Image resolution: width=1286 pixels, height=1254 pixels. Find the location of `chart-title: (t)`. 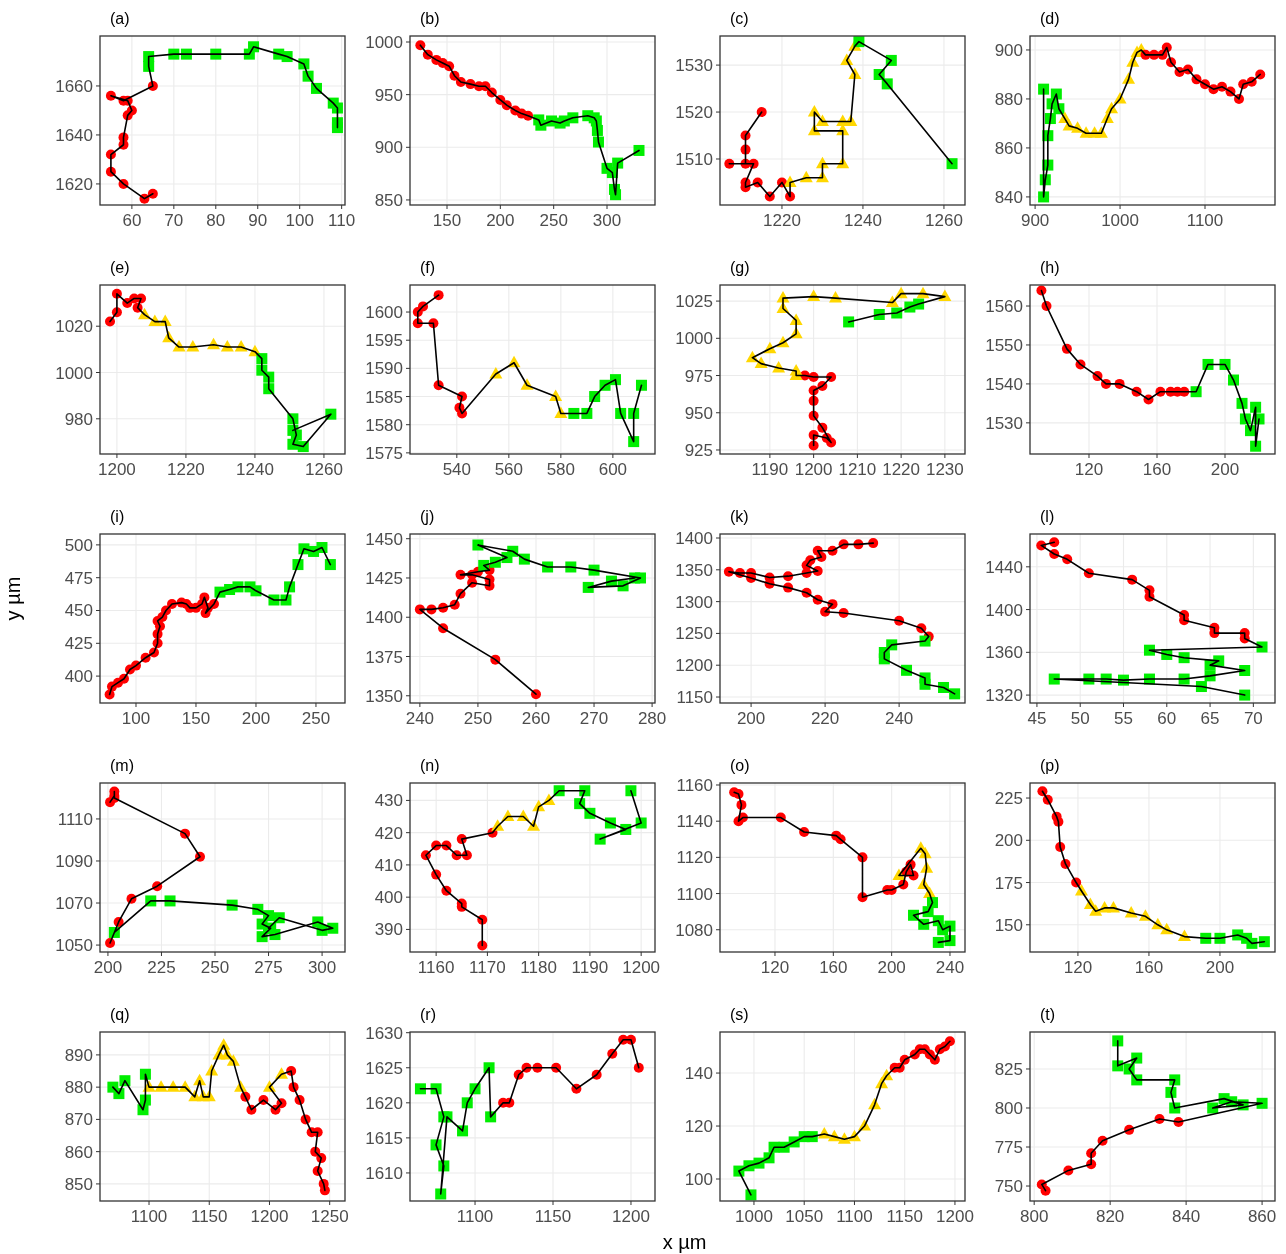

chart-title: (t) is located at coordinates (1048, 1014).